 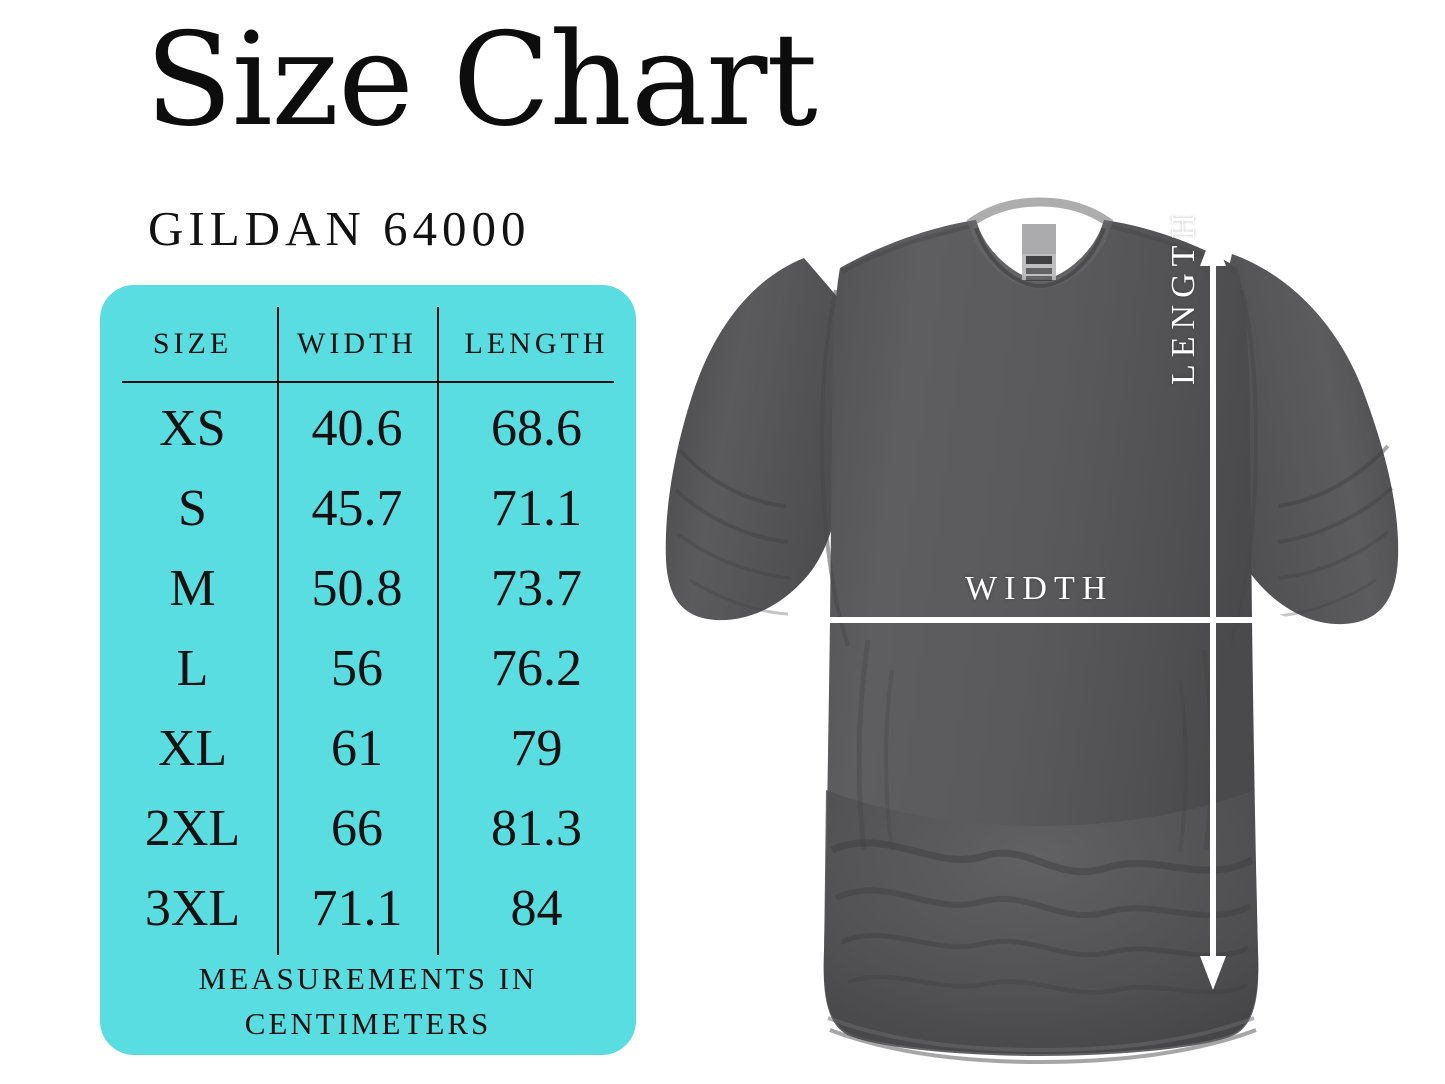 I want to click on table-row: XS 40.6 68.6, so click(x=368, y=428).